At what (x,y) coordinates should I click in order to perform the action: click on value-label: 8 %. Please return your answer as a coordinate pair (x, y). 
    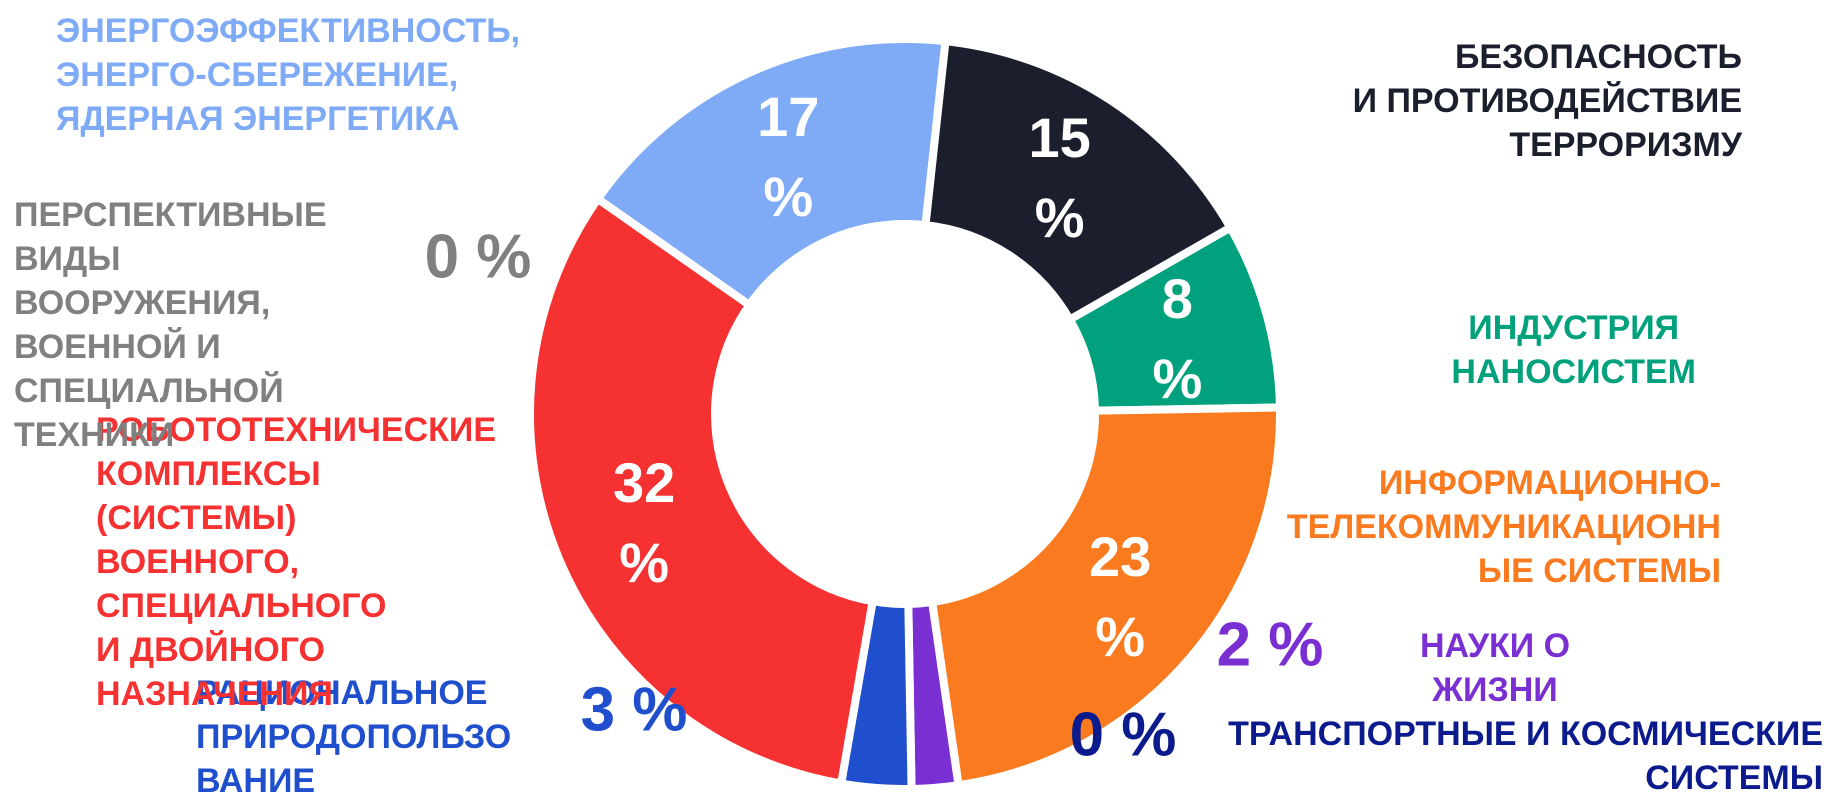
    Looking at the image, I should click on (1177, 338).